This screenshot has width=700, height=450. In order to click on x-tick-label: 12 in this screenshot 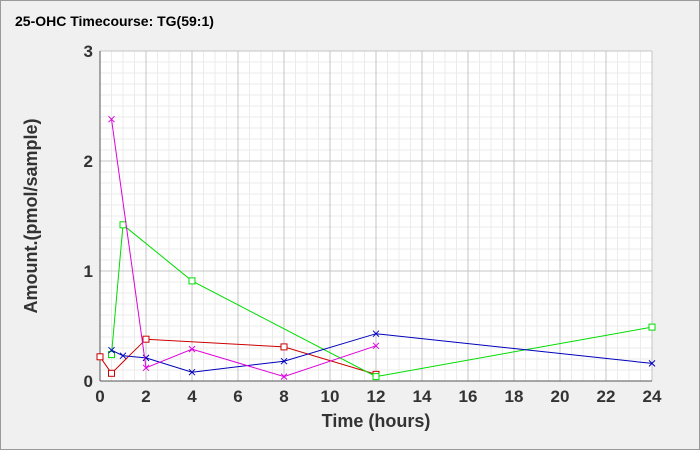, I will do `click(376, 396)`.